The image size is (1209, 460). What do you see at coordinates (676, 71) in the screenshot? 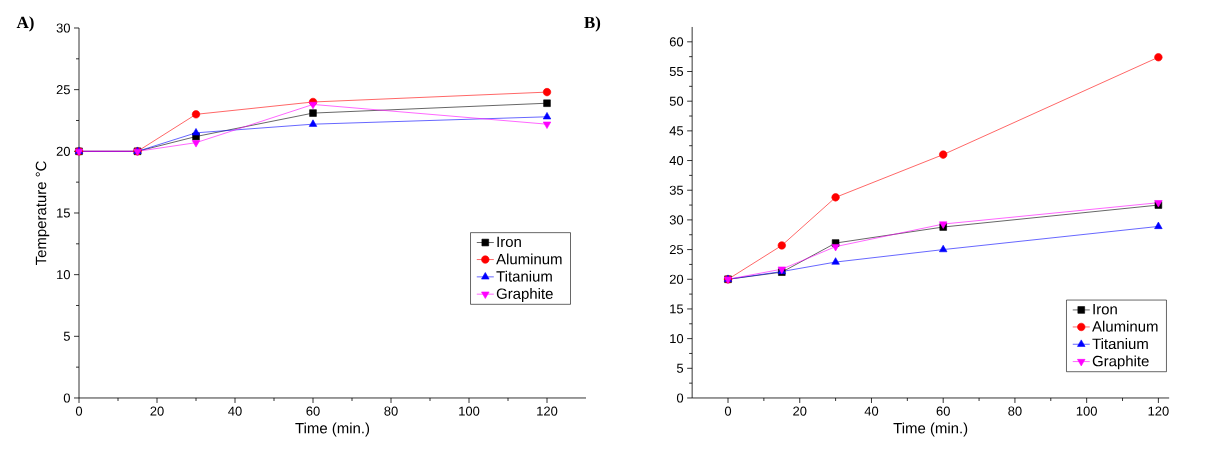
I see `y-tick-label: 55` at bounding box center [676, 71].